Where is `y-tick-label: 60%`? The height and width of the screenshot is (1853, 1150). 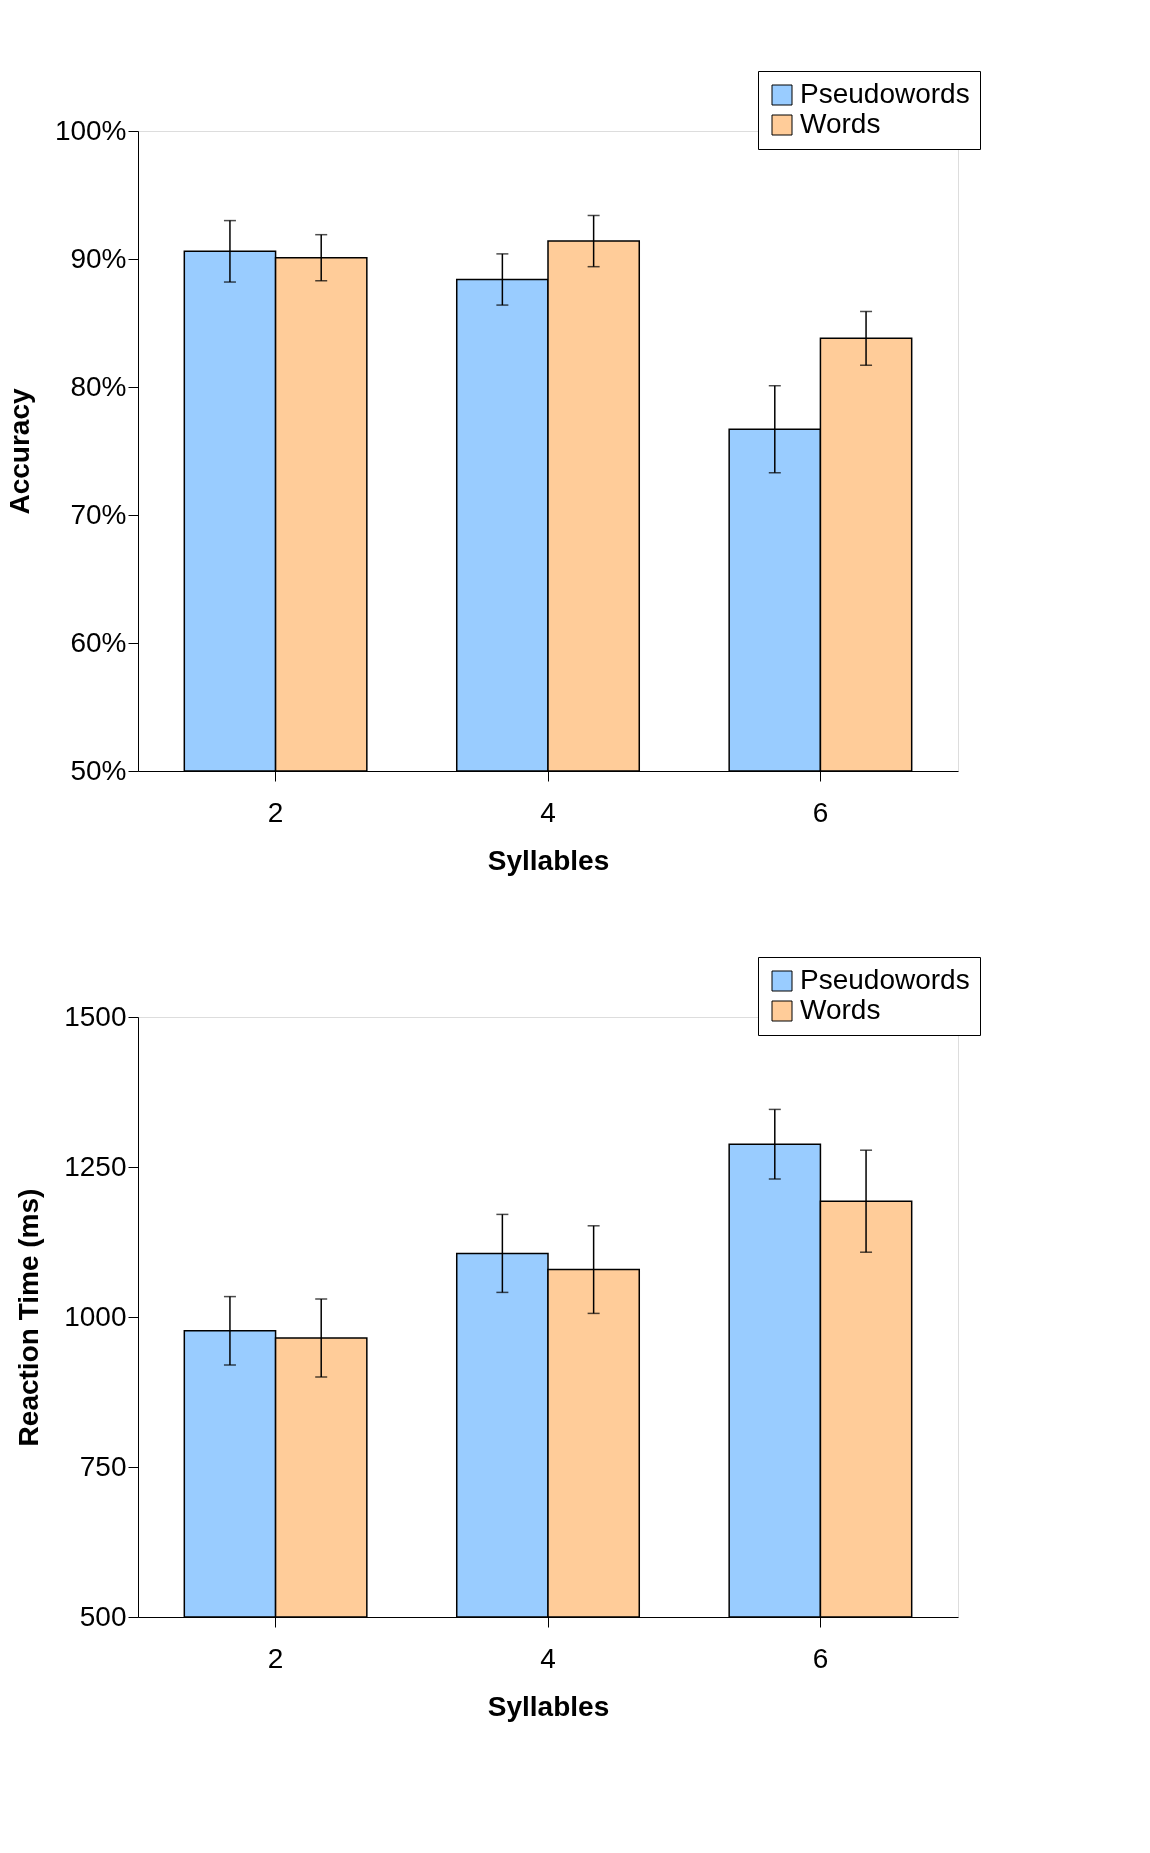
y-tick-label: 60% is located at coordinates (98, 642).